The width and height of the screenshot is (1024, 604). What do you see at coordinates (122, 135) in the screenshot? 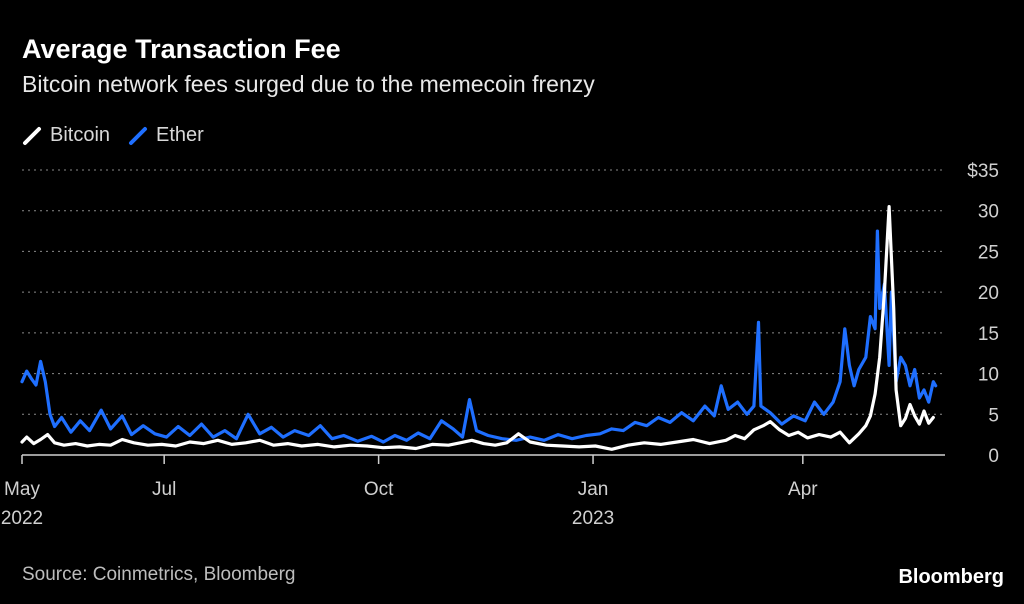
I see `legend: Bitcoin Ether` at bounding box center [122, 135].